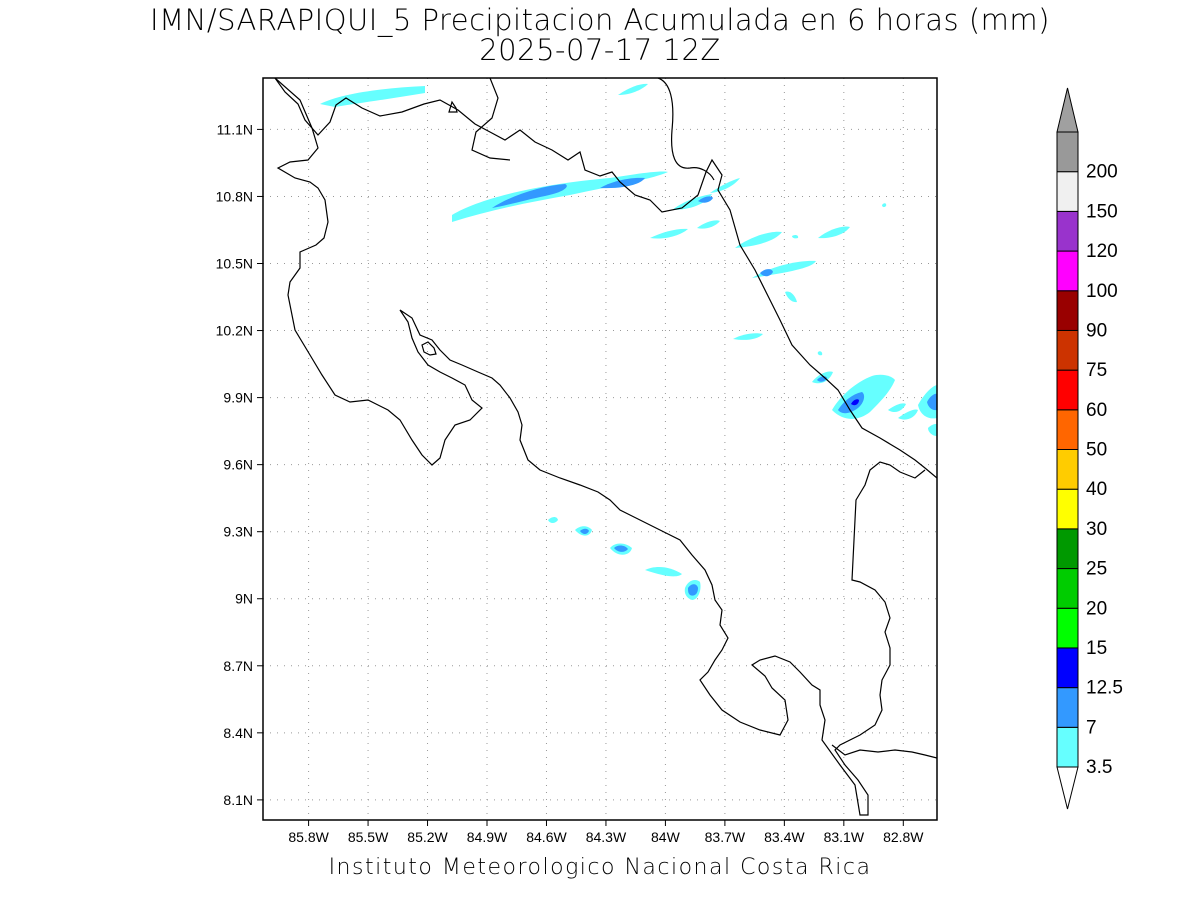  Describe the element at coordinates (903, 837) in the screenshot. I see `x-tick-label: 82.8W` at that location.